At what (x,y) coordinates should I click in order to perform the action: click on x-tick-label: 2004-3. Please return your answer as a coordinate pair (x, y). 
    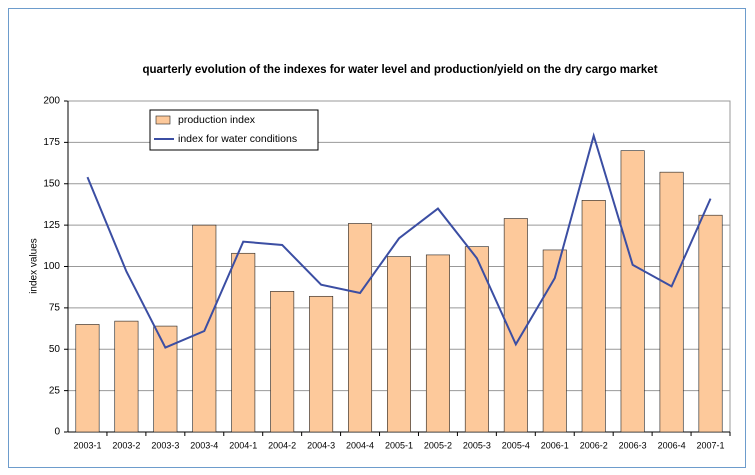
    Looking at the image, I should click on (321, 445).